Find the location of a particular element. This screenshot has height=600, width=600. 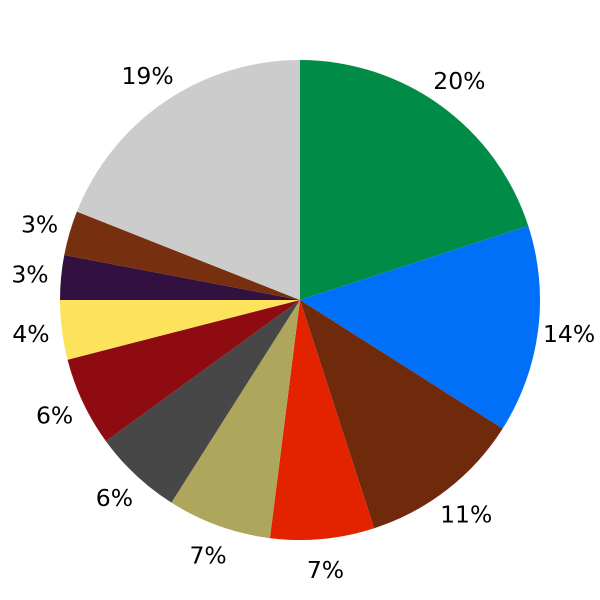

pie-slice-1-14pct is located at coordinates (420, 327).